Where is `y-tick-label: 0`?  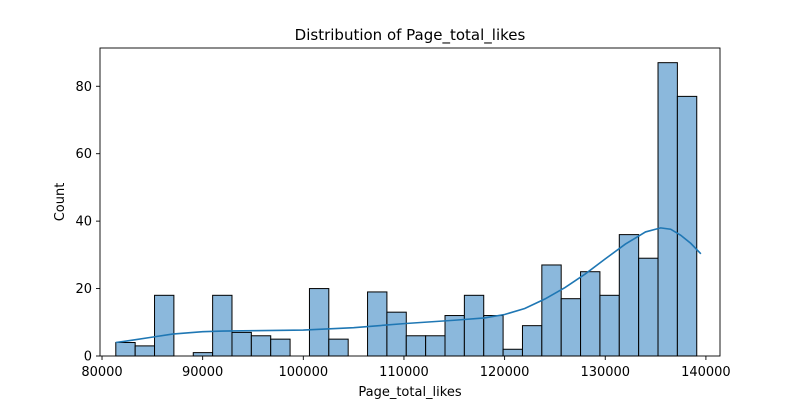
y-tick-label: 0 is located at coordinates (88, 357).